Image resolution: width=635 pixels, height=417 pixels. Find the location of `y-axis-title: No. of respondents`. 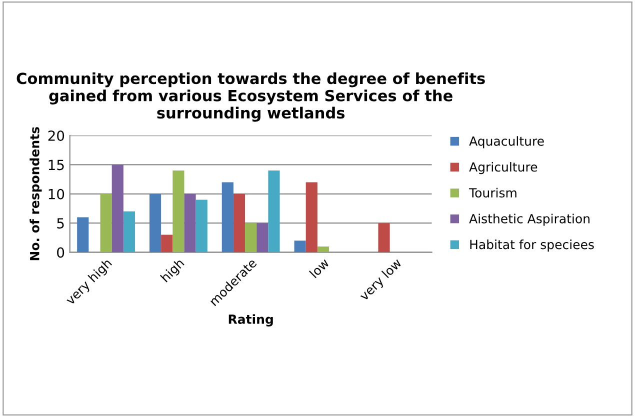

y-axis-title: No. of respondents is located at coordinates (36, 193).